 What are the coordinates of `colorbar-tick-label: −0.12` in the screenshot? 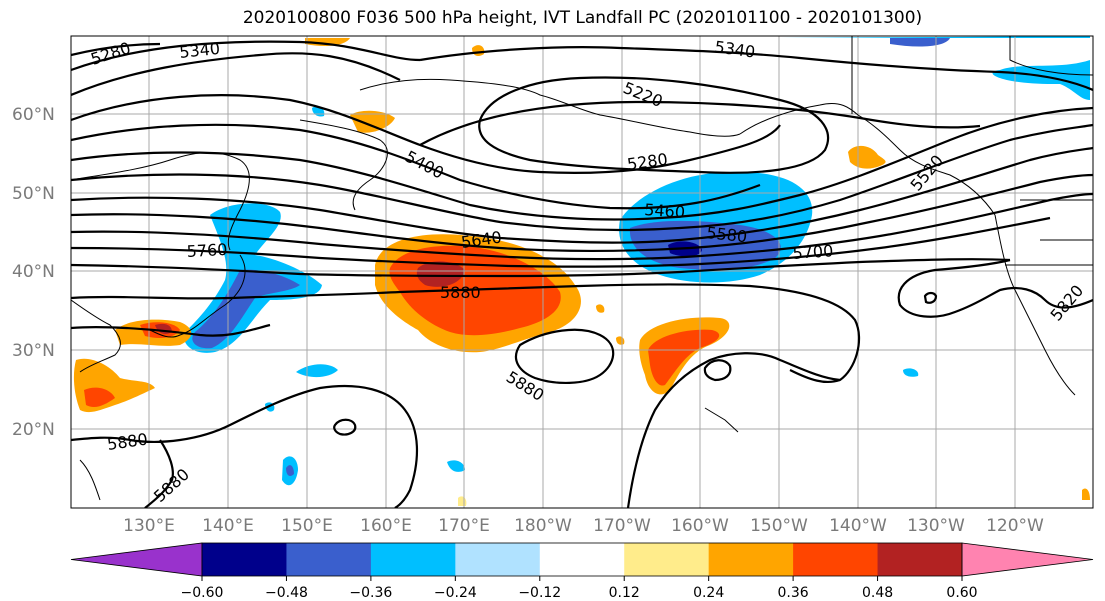 It's located at (539, 593).